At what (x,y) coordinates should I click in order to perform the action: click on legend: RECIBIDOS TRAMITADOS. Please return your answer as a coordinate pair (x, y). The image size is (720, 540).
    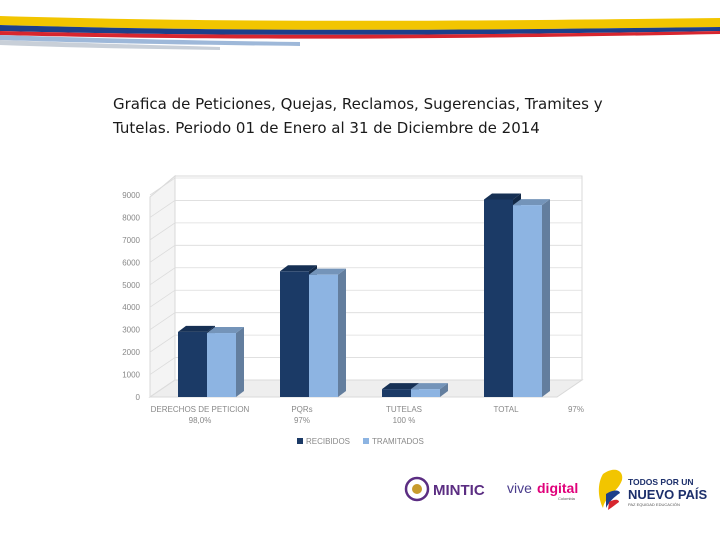
    Looking at the image, I should click on (360, 441).